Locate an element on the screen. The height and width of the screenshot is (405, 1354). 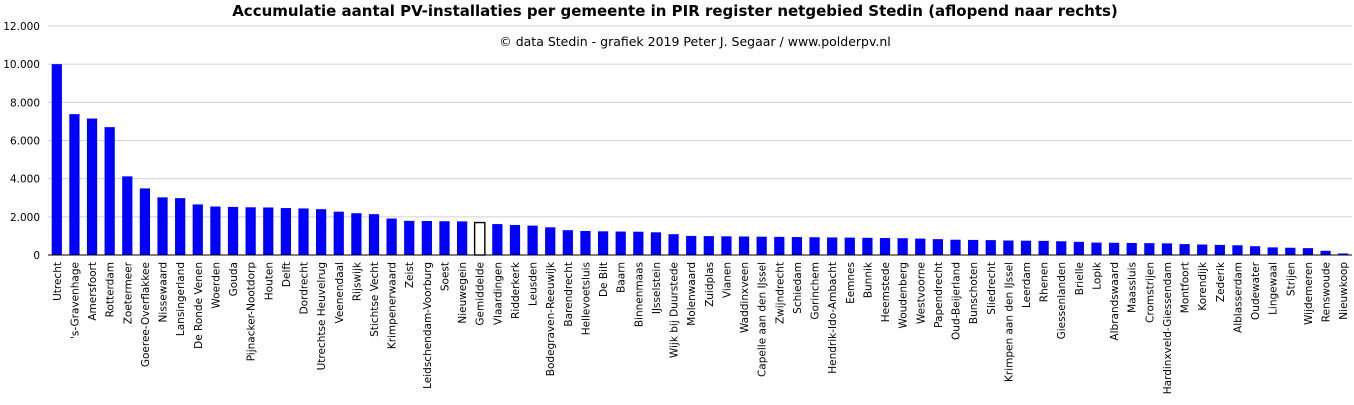
y-tick-label: 2.000 is located at coordinates (25, 218).